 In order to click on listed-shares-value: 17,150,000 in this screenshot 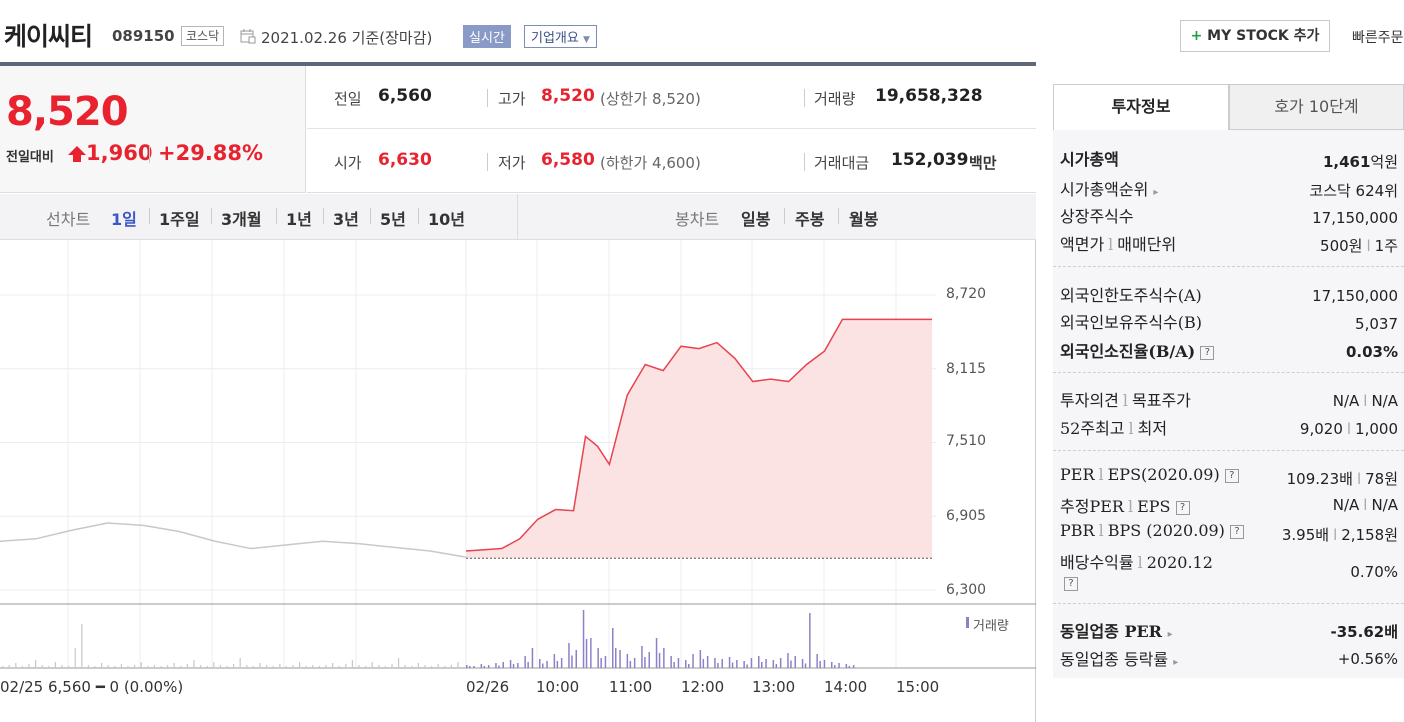, I will do `click(1355, 218)`.